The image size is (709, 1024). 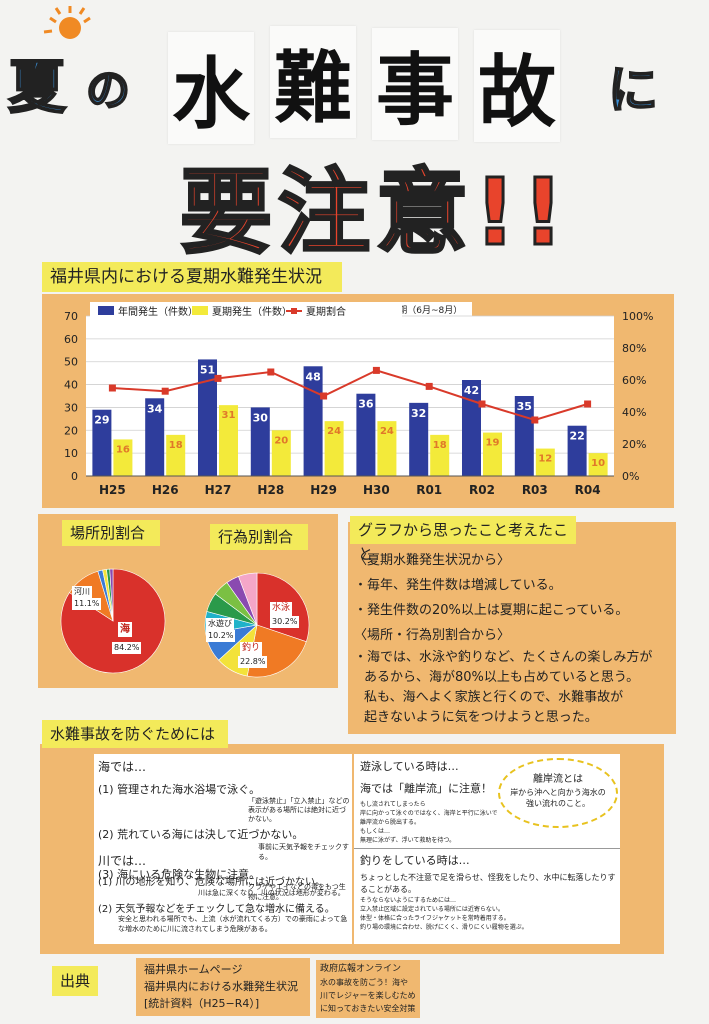 What do you see at coordinates (113, 621) in the screenshot?
I see `place-pie-chart` at bounding box center [113, 621].